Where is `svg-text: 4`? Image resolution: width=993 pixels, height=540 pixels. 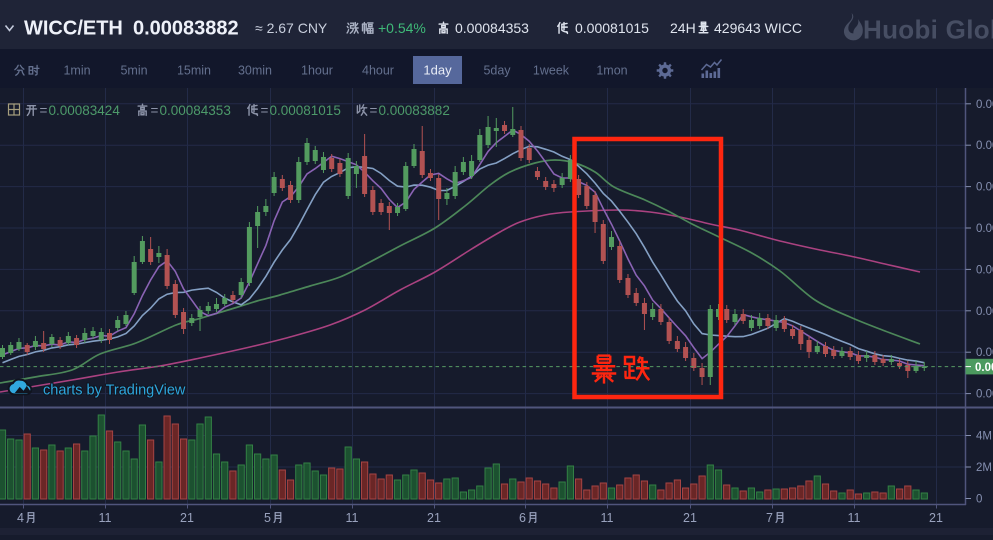
svg-text: 4 is located at coordinates (20, 518).